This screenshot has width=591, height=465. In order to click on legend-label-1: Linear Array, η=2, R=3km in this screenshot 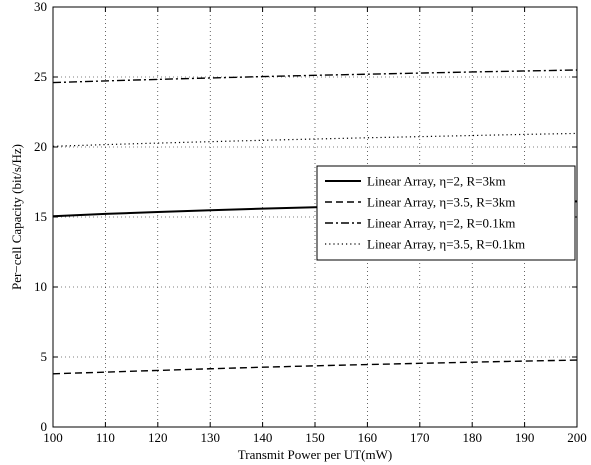, I will do `click(436, 181)`.